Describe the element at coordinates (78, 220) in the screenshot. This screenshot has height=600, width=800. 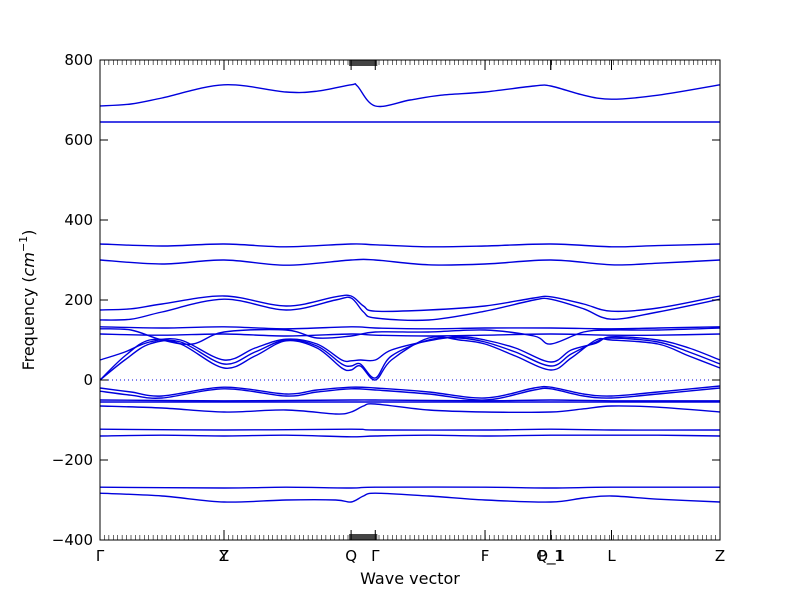
I see `y-tick-label: 400` at that location.